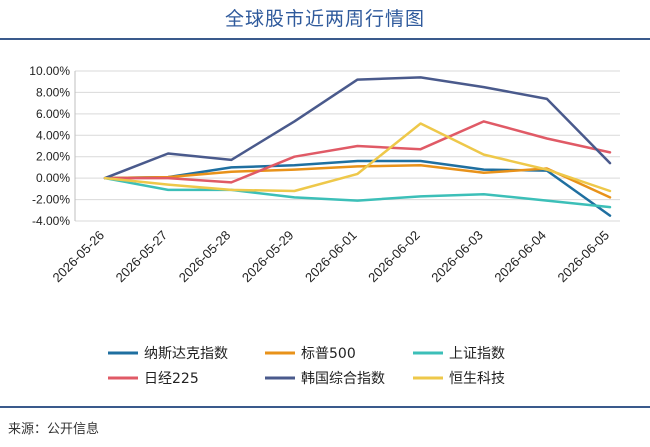 This screenshot has height=447, width=650. I want to click on x-tick-label: 2026-06-01, so click(331, 257).